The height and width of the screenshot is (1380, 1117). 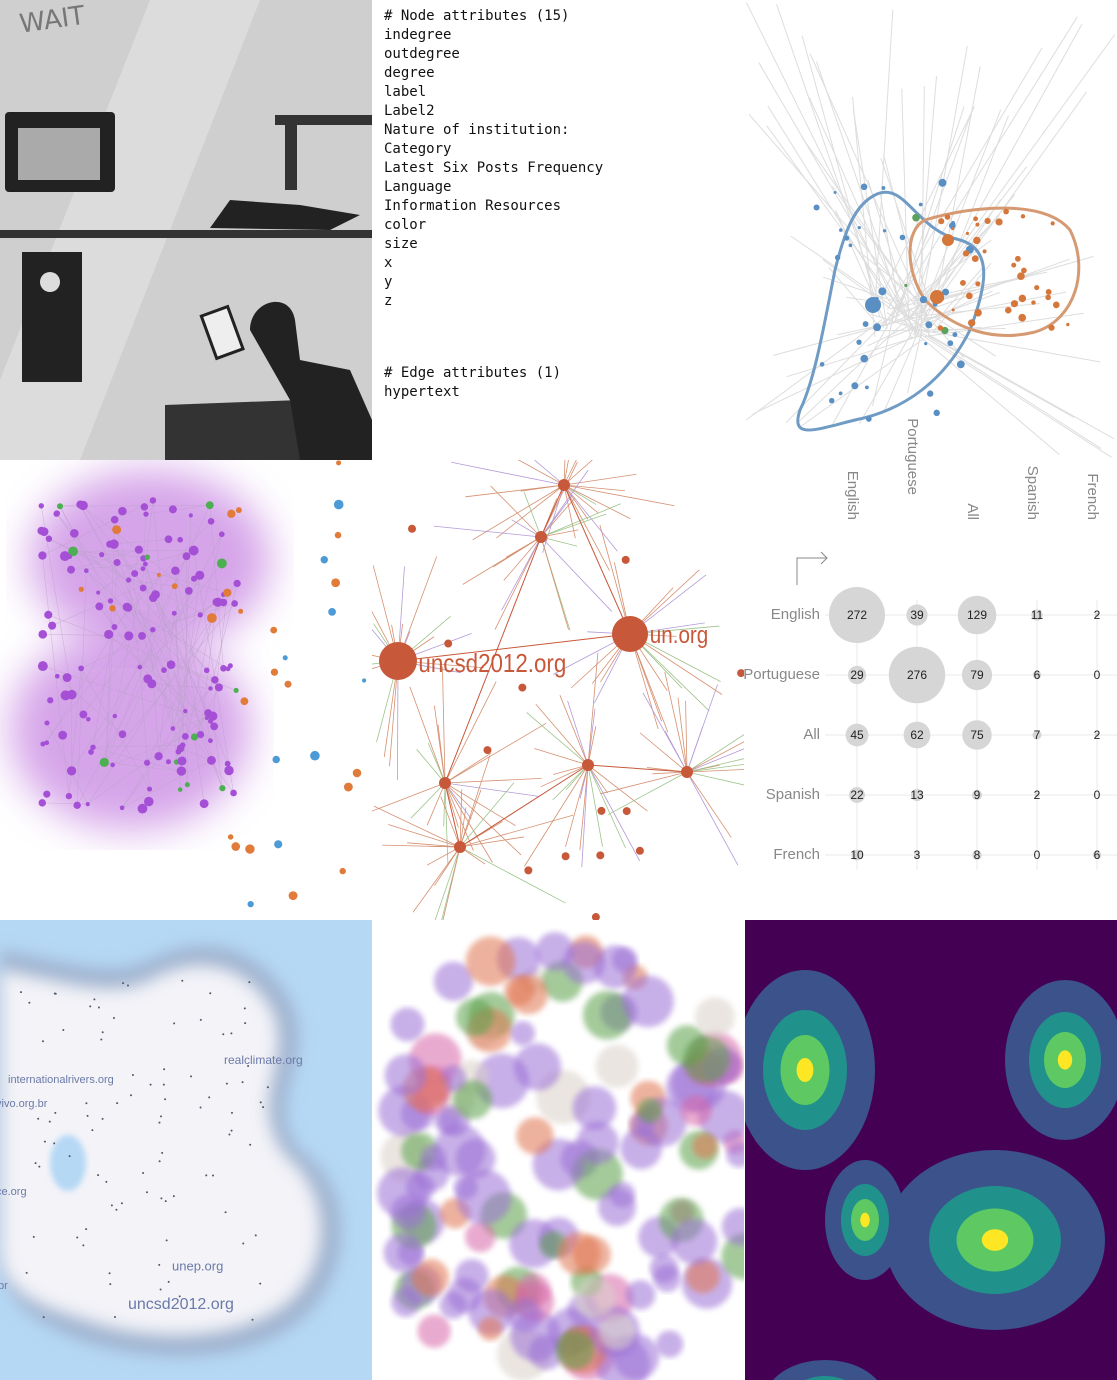 What do you see at coordinates (472, 373) in the screenshot?
I see `edge-header: # Edge attributes (1)` at bounding box center [472, 373].